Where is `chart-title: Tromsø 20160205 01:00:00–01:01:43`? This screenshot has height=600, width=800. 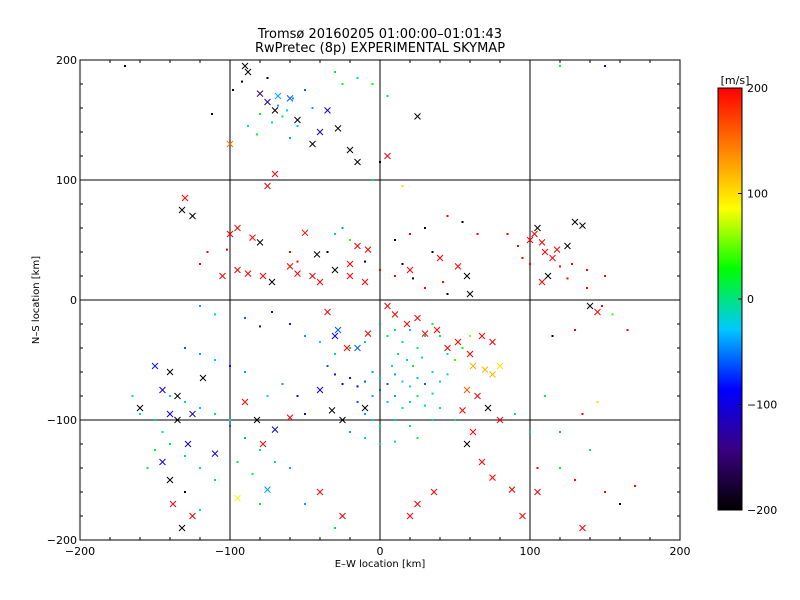
chart-title: Tromsø 20160205 01:00:00–01:01:43 is located at coordinates (379, 34).